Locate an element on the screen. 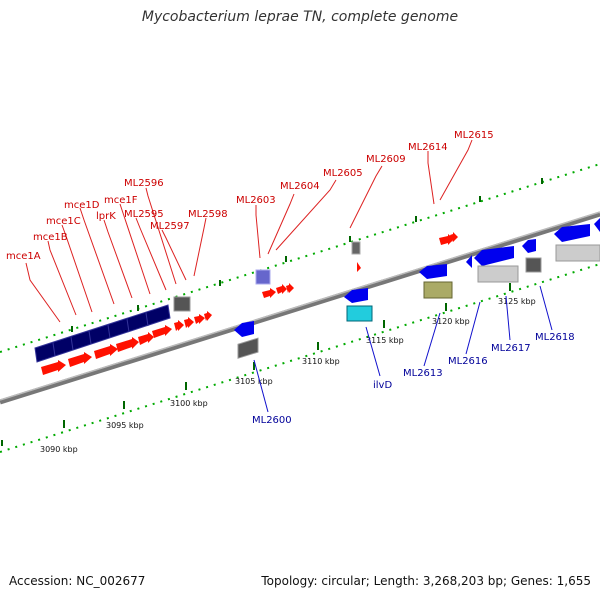 The width and height of the screenshot is (600, 600). scale-label-3100: 3100 kbp is located at coordinates (189, 403).